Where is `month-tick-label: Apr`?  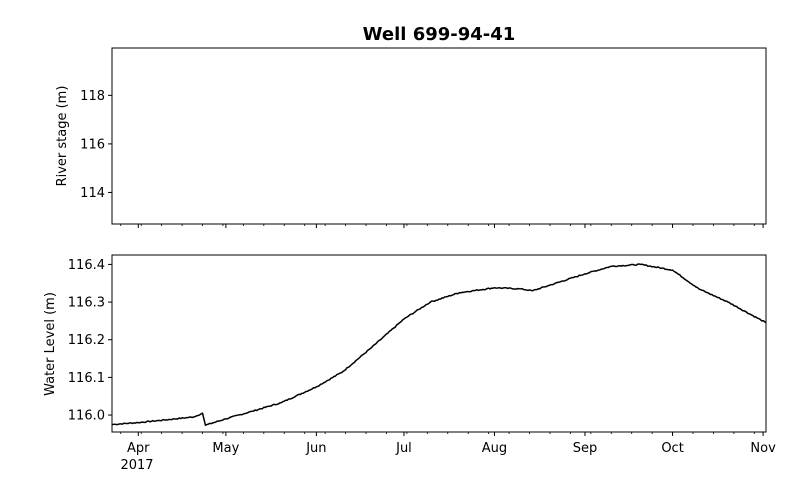 month-tick-label: Apr is located at coordinates (138, 448).